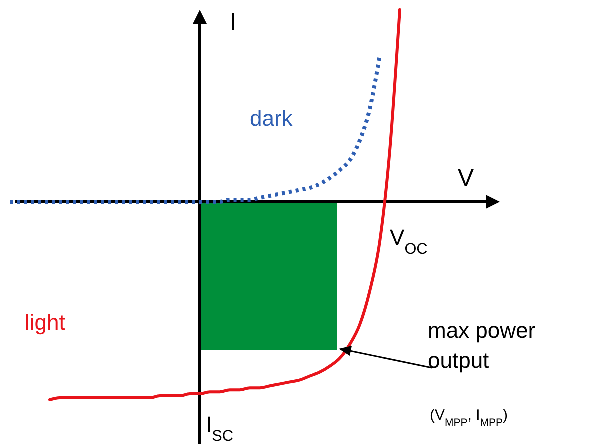 This screenshot has height=444, width=598. What do you see at coordinates (45, 322) in the screenshot?
I see `text: light` at bounding box center [45, 322].